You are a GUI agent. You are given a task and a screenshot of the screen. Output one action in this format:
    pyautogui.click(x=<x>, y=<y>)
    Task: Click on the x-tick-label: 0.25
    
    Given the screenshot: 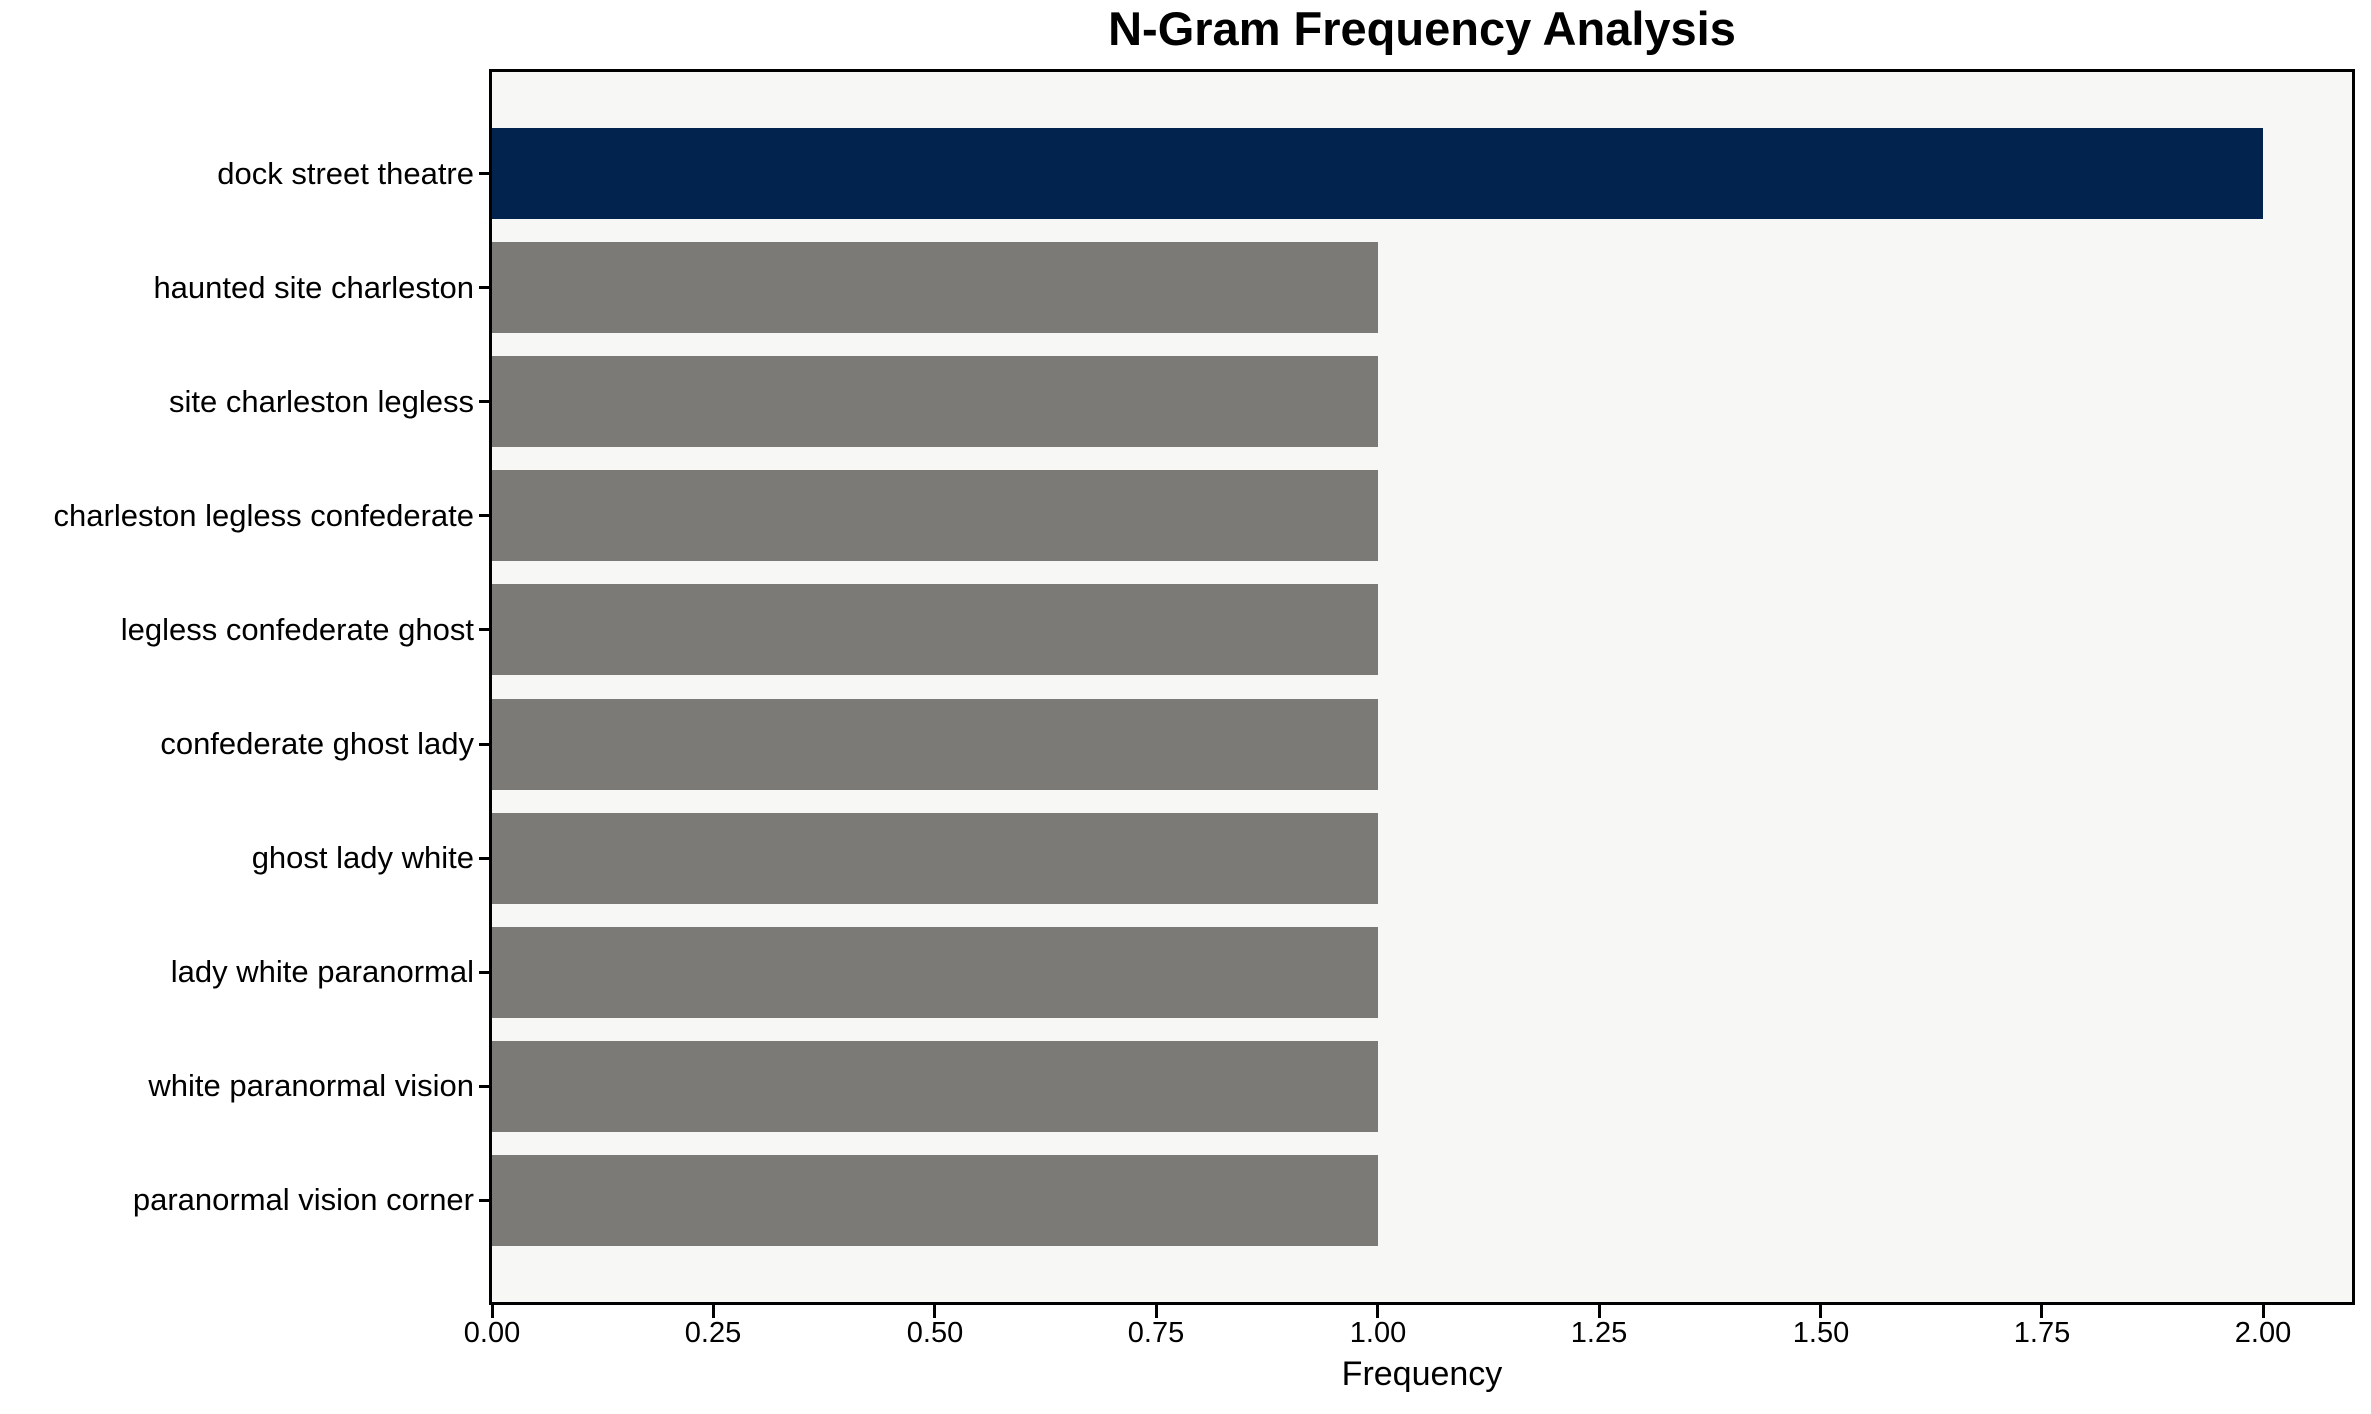 What is the action you would take?
    pyautogui.click(x=713, y=1333)
    